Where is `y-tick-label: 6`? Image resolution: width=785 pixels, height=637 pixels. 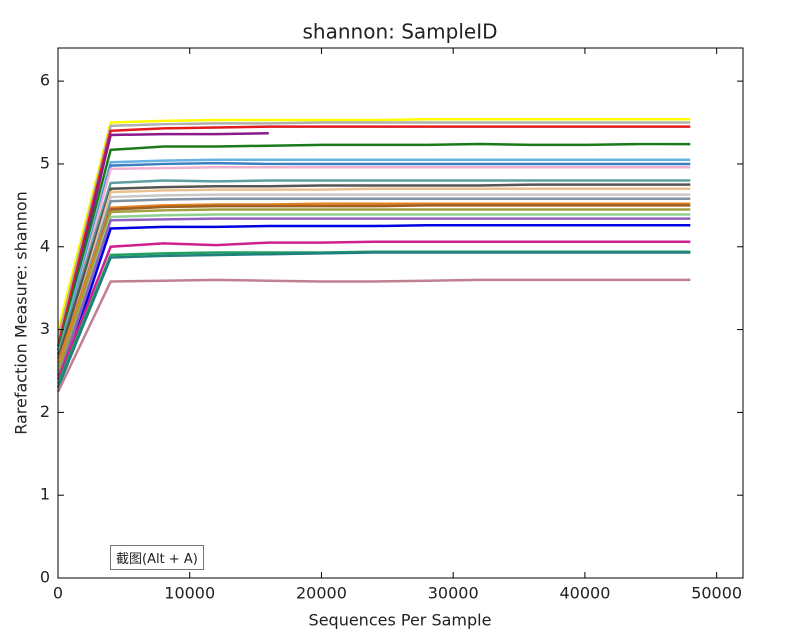 y-tick-label: 6 is located at coordinates (45, 80).